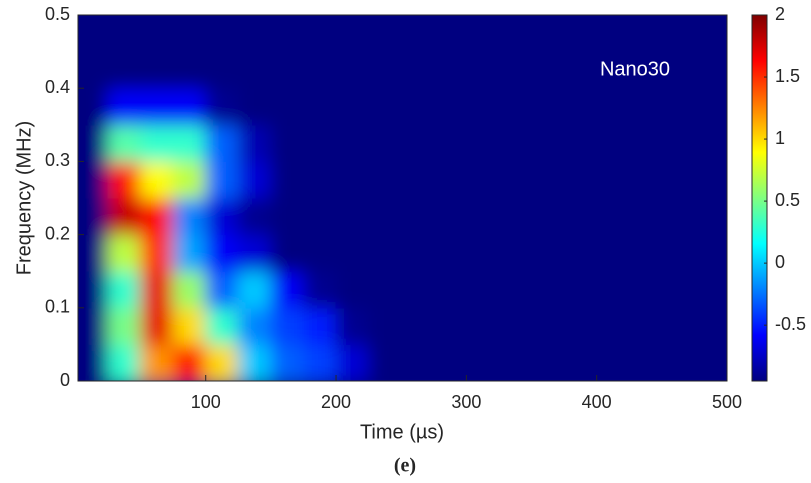  I want to click on y-tick-label: 0, so click(65, 380).